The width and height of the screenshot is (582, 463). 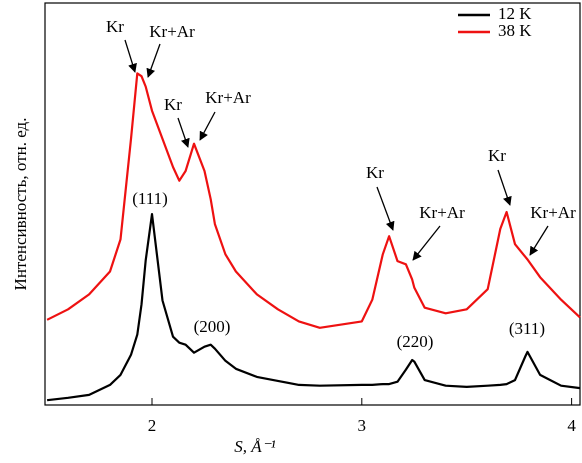 What do you see at coordinates (152, 425) in the screenshot?
I see `x-tick-label: 2` at bounding box center [152, 425].